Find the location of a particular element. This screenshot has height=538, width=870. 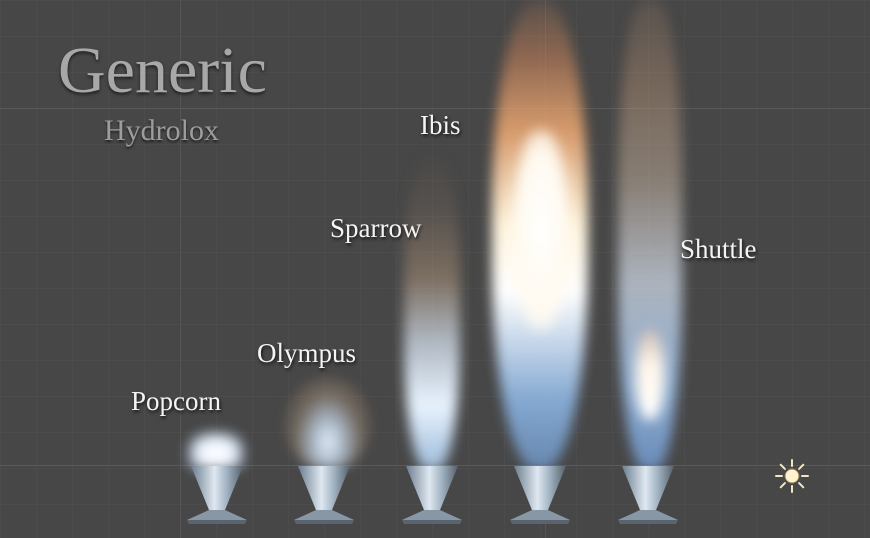

nozzle-shuttle is located at coordinates (648, 495).